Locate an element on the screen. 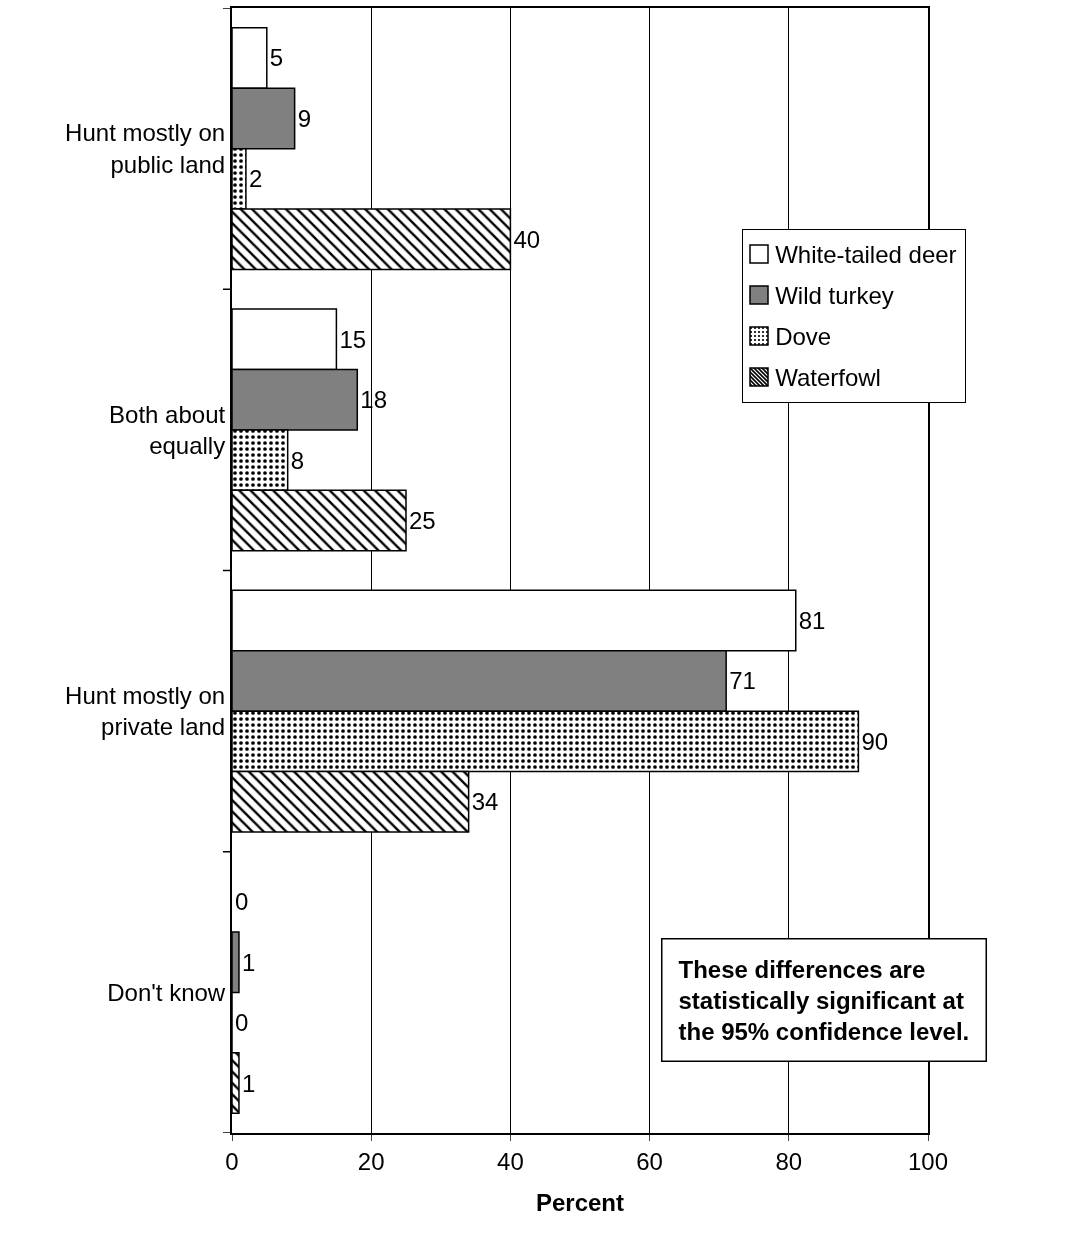  x-tick-label: 20 is located at coordinates (371, 1161).